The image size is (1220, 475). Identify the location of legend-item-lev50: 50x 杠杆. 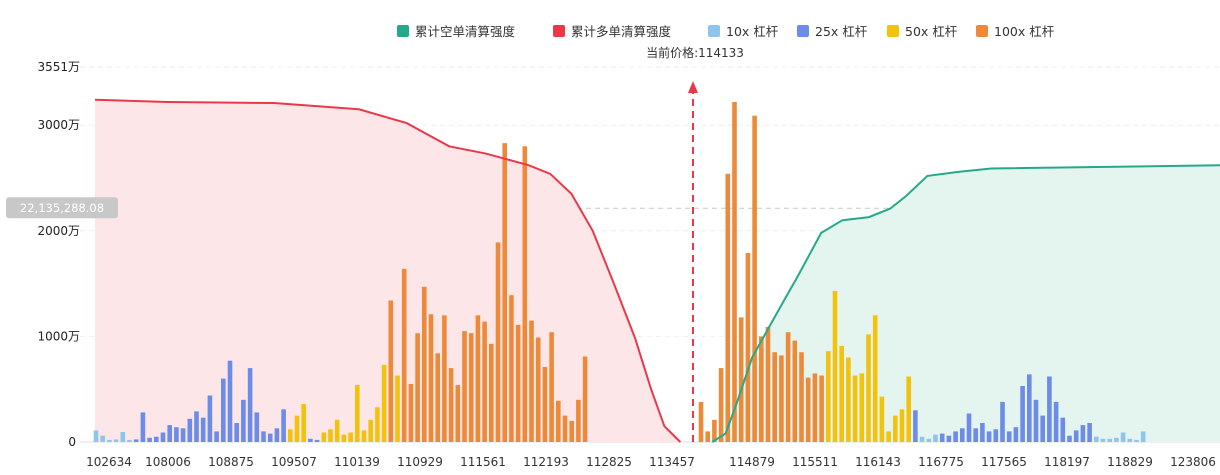
(922, 31).